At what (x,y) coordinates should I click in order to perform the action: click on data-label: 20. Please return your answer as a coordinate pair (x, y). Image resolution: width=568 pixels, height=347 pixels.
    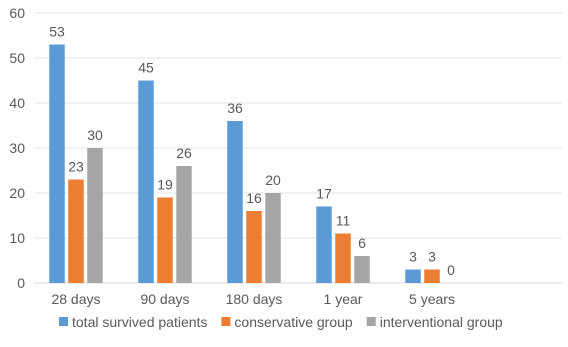
    Looking at the image, I should click on (273, 180).